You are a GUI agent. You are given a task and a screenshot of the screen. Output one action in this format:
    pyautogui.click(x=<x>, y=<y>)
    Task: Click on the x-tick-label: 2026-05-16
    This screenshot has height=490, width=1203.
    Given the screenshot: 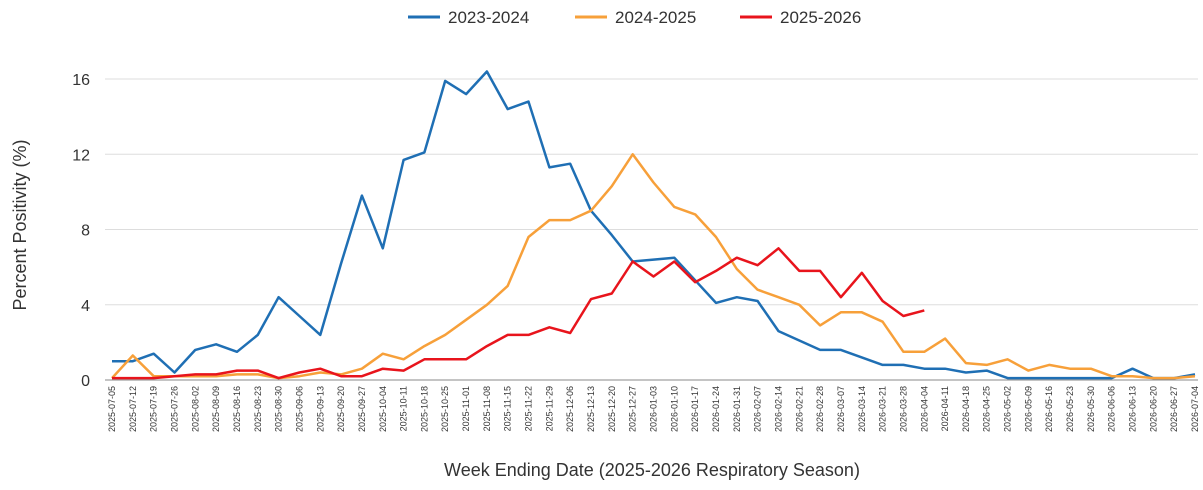 What is the action you would take?
    pyautogui.click(x=1049, y=409)
    